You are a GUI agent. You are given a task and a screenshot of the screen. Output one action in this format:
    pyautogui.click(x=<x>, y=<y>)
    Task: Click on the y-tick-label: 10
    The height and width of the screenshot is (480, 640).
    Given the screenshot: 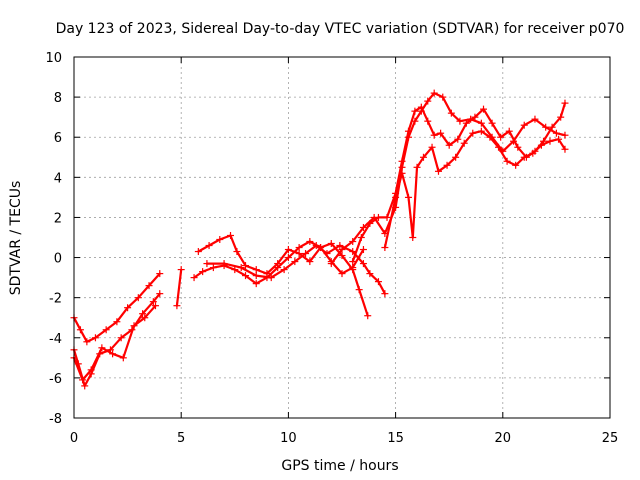 What is the action you would take?
    pyautogui.click(x=53, y=58)
    